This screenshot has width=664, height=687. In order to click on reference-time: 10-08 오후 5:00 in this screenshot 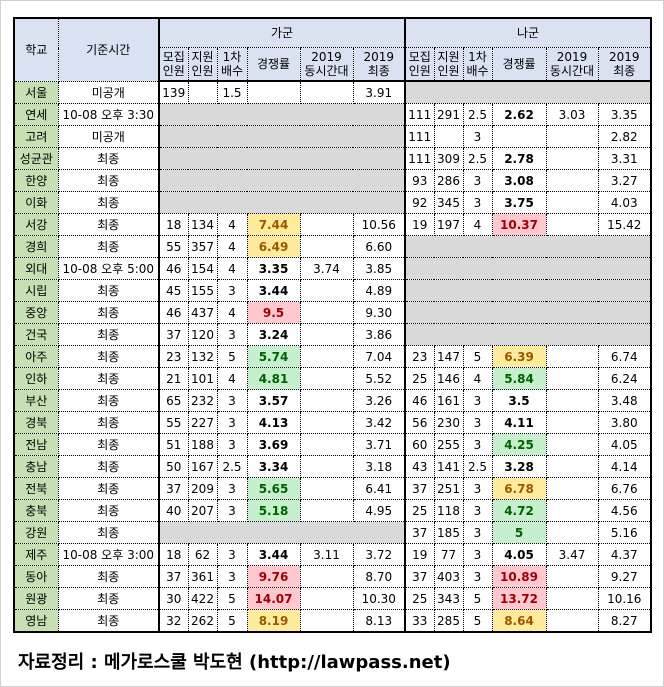, I will do `click(108, 268)`.